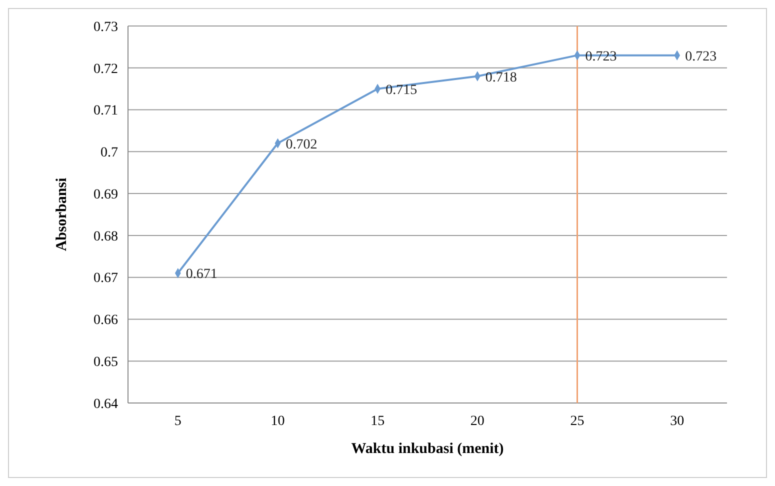 This screenshot has width=775, height=486. Describe the element at coordinates (106, 236) in the screenshot. I see `y-tick-label: 0.68` at that location.